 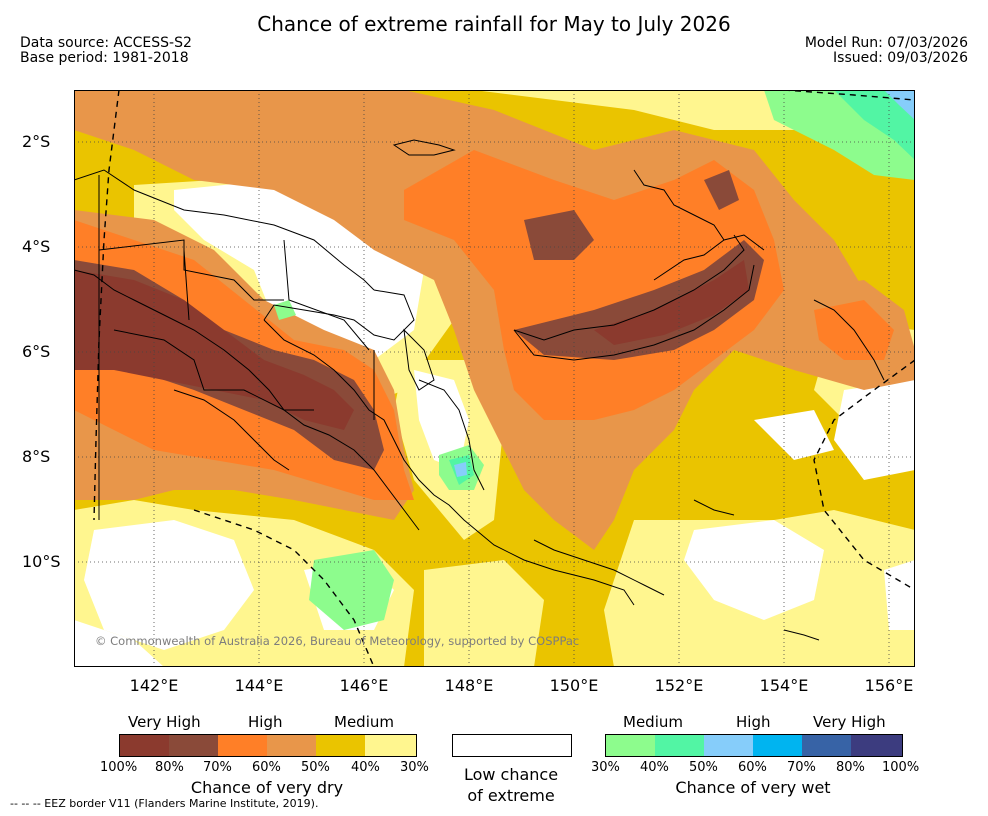 What do you see at coordinates (364, 685) in the screenshot?
I see `x-tick-146e: 146°E` at bounding box center [364, 685].